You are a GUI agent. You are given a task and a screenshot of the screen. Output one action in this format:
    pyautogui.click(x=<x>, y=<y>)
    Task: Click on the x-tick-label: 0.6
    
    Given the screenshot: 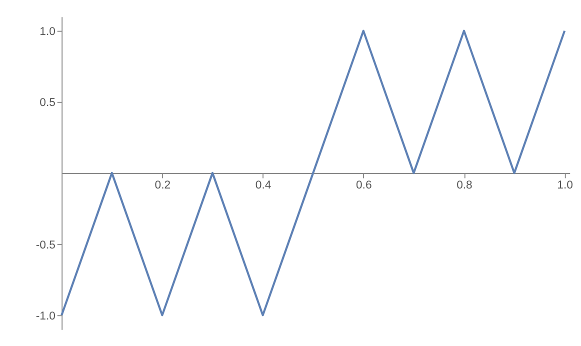 What is the action you would take?
    pyautogui.click(x=364, y=186)
    